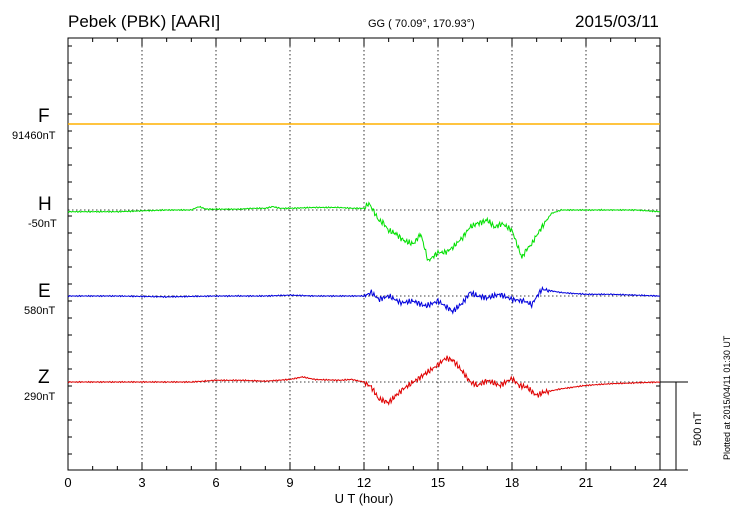 This screenshot has height=520, width=730. What do you see at coordinates (512, 482) in the screenshot?
I see `x-tick-label: 18` at bounding box center [512, 482].